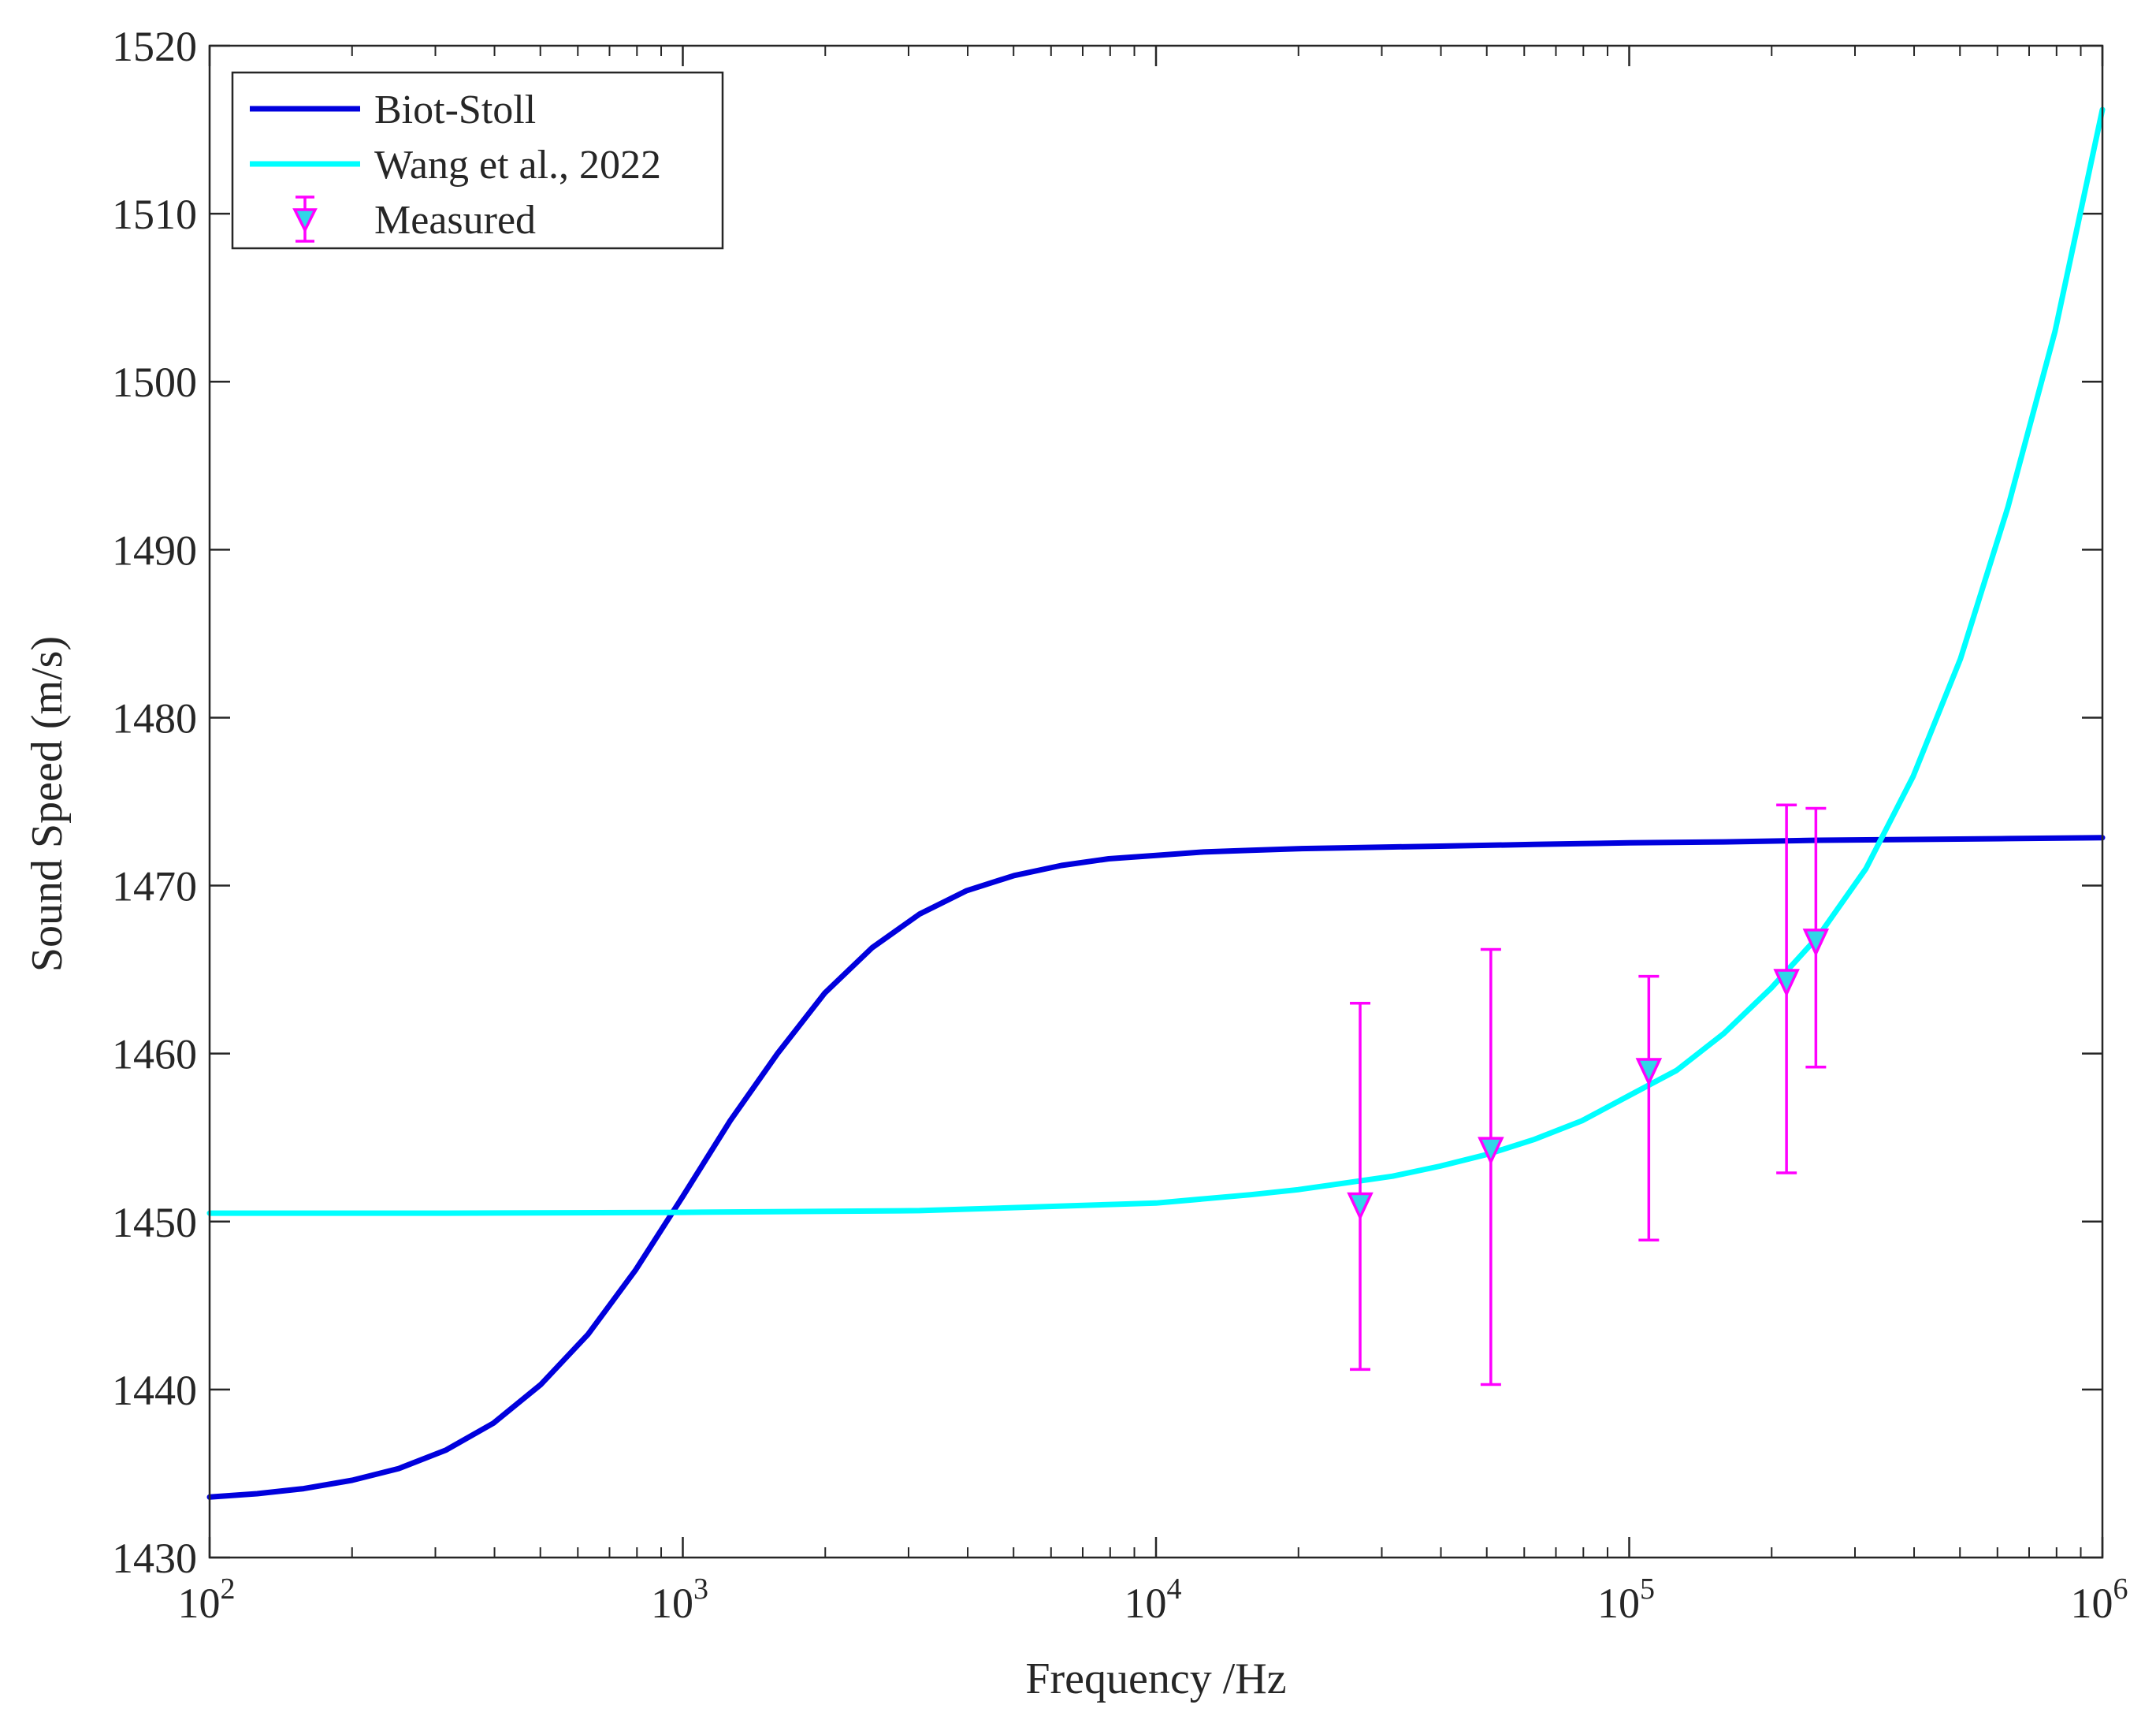 The height and width of the screenshot is (1727, 2156). What do you see at coordinates (154, 46) in the screenshot?
I see `y-tick-label: 1520` at bounding box center [154, 46].